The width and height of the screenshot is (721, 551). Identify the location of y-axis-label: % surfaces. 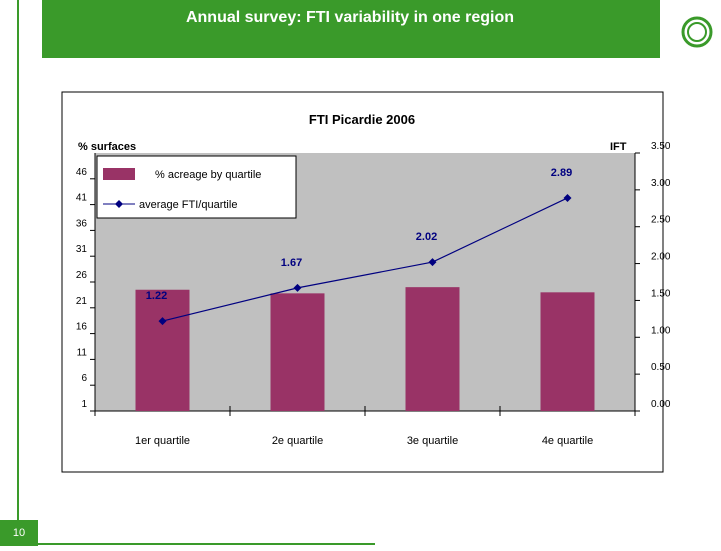
(107, 147).